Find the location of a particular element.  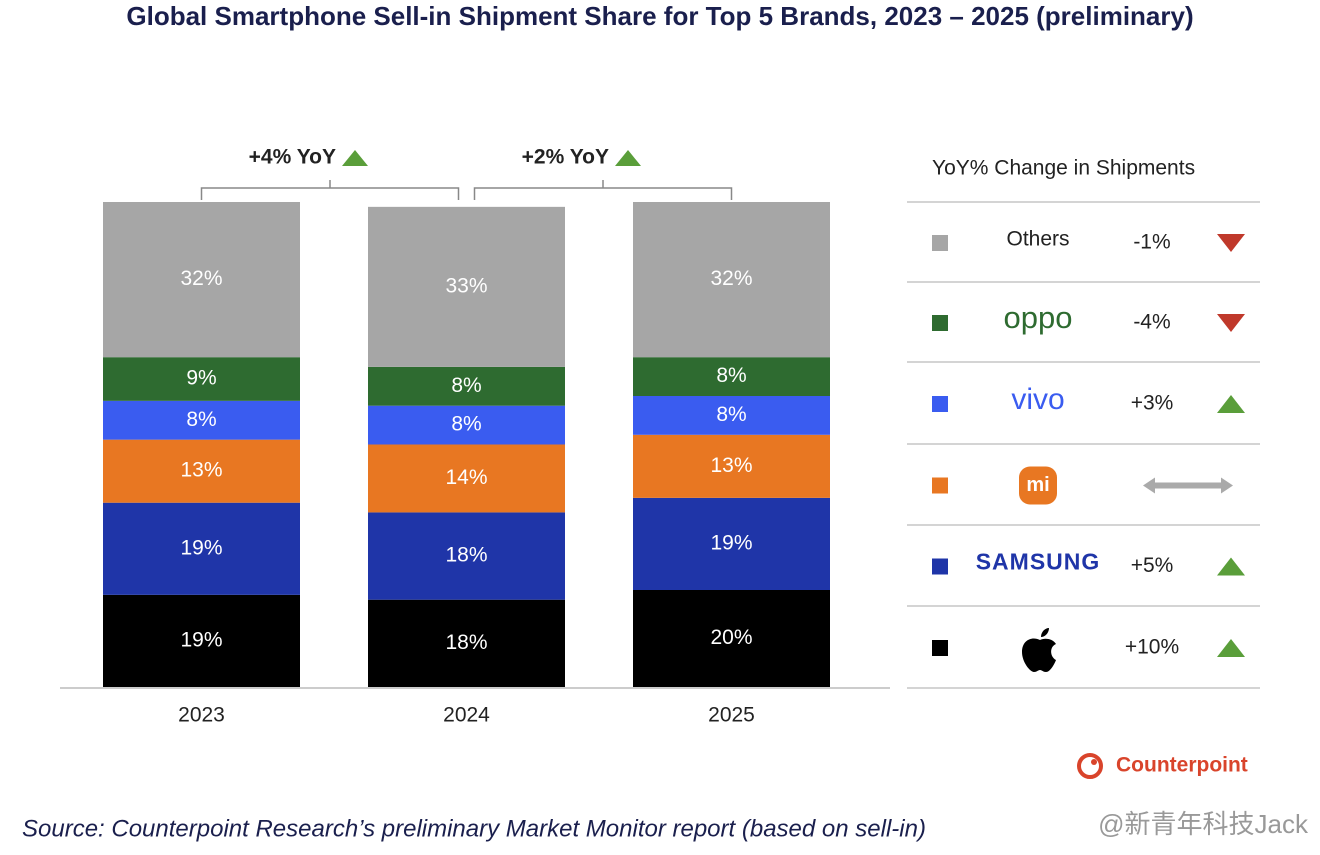

yoy-change: +10% is located at coordinates (1152, 647).